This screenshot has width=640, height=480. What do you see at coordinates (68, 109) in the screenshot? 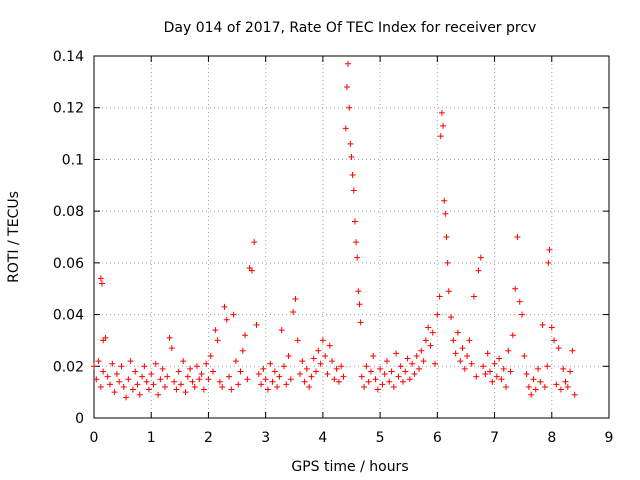
I see `y-tick-label: 0.12` at bounding box center [68, 109].